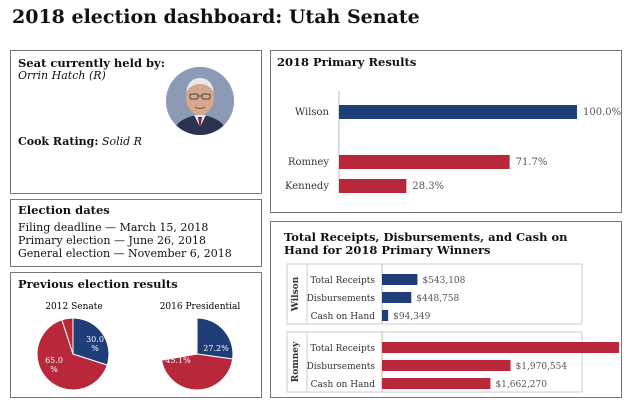  What do you see at coordinates (113, 227) in the screenshot?
I see `filing-deadline: Filing deadline — March 15, 2018` at bounding box center [113, 227].